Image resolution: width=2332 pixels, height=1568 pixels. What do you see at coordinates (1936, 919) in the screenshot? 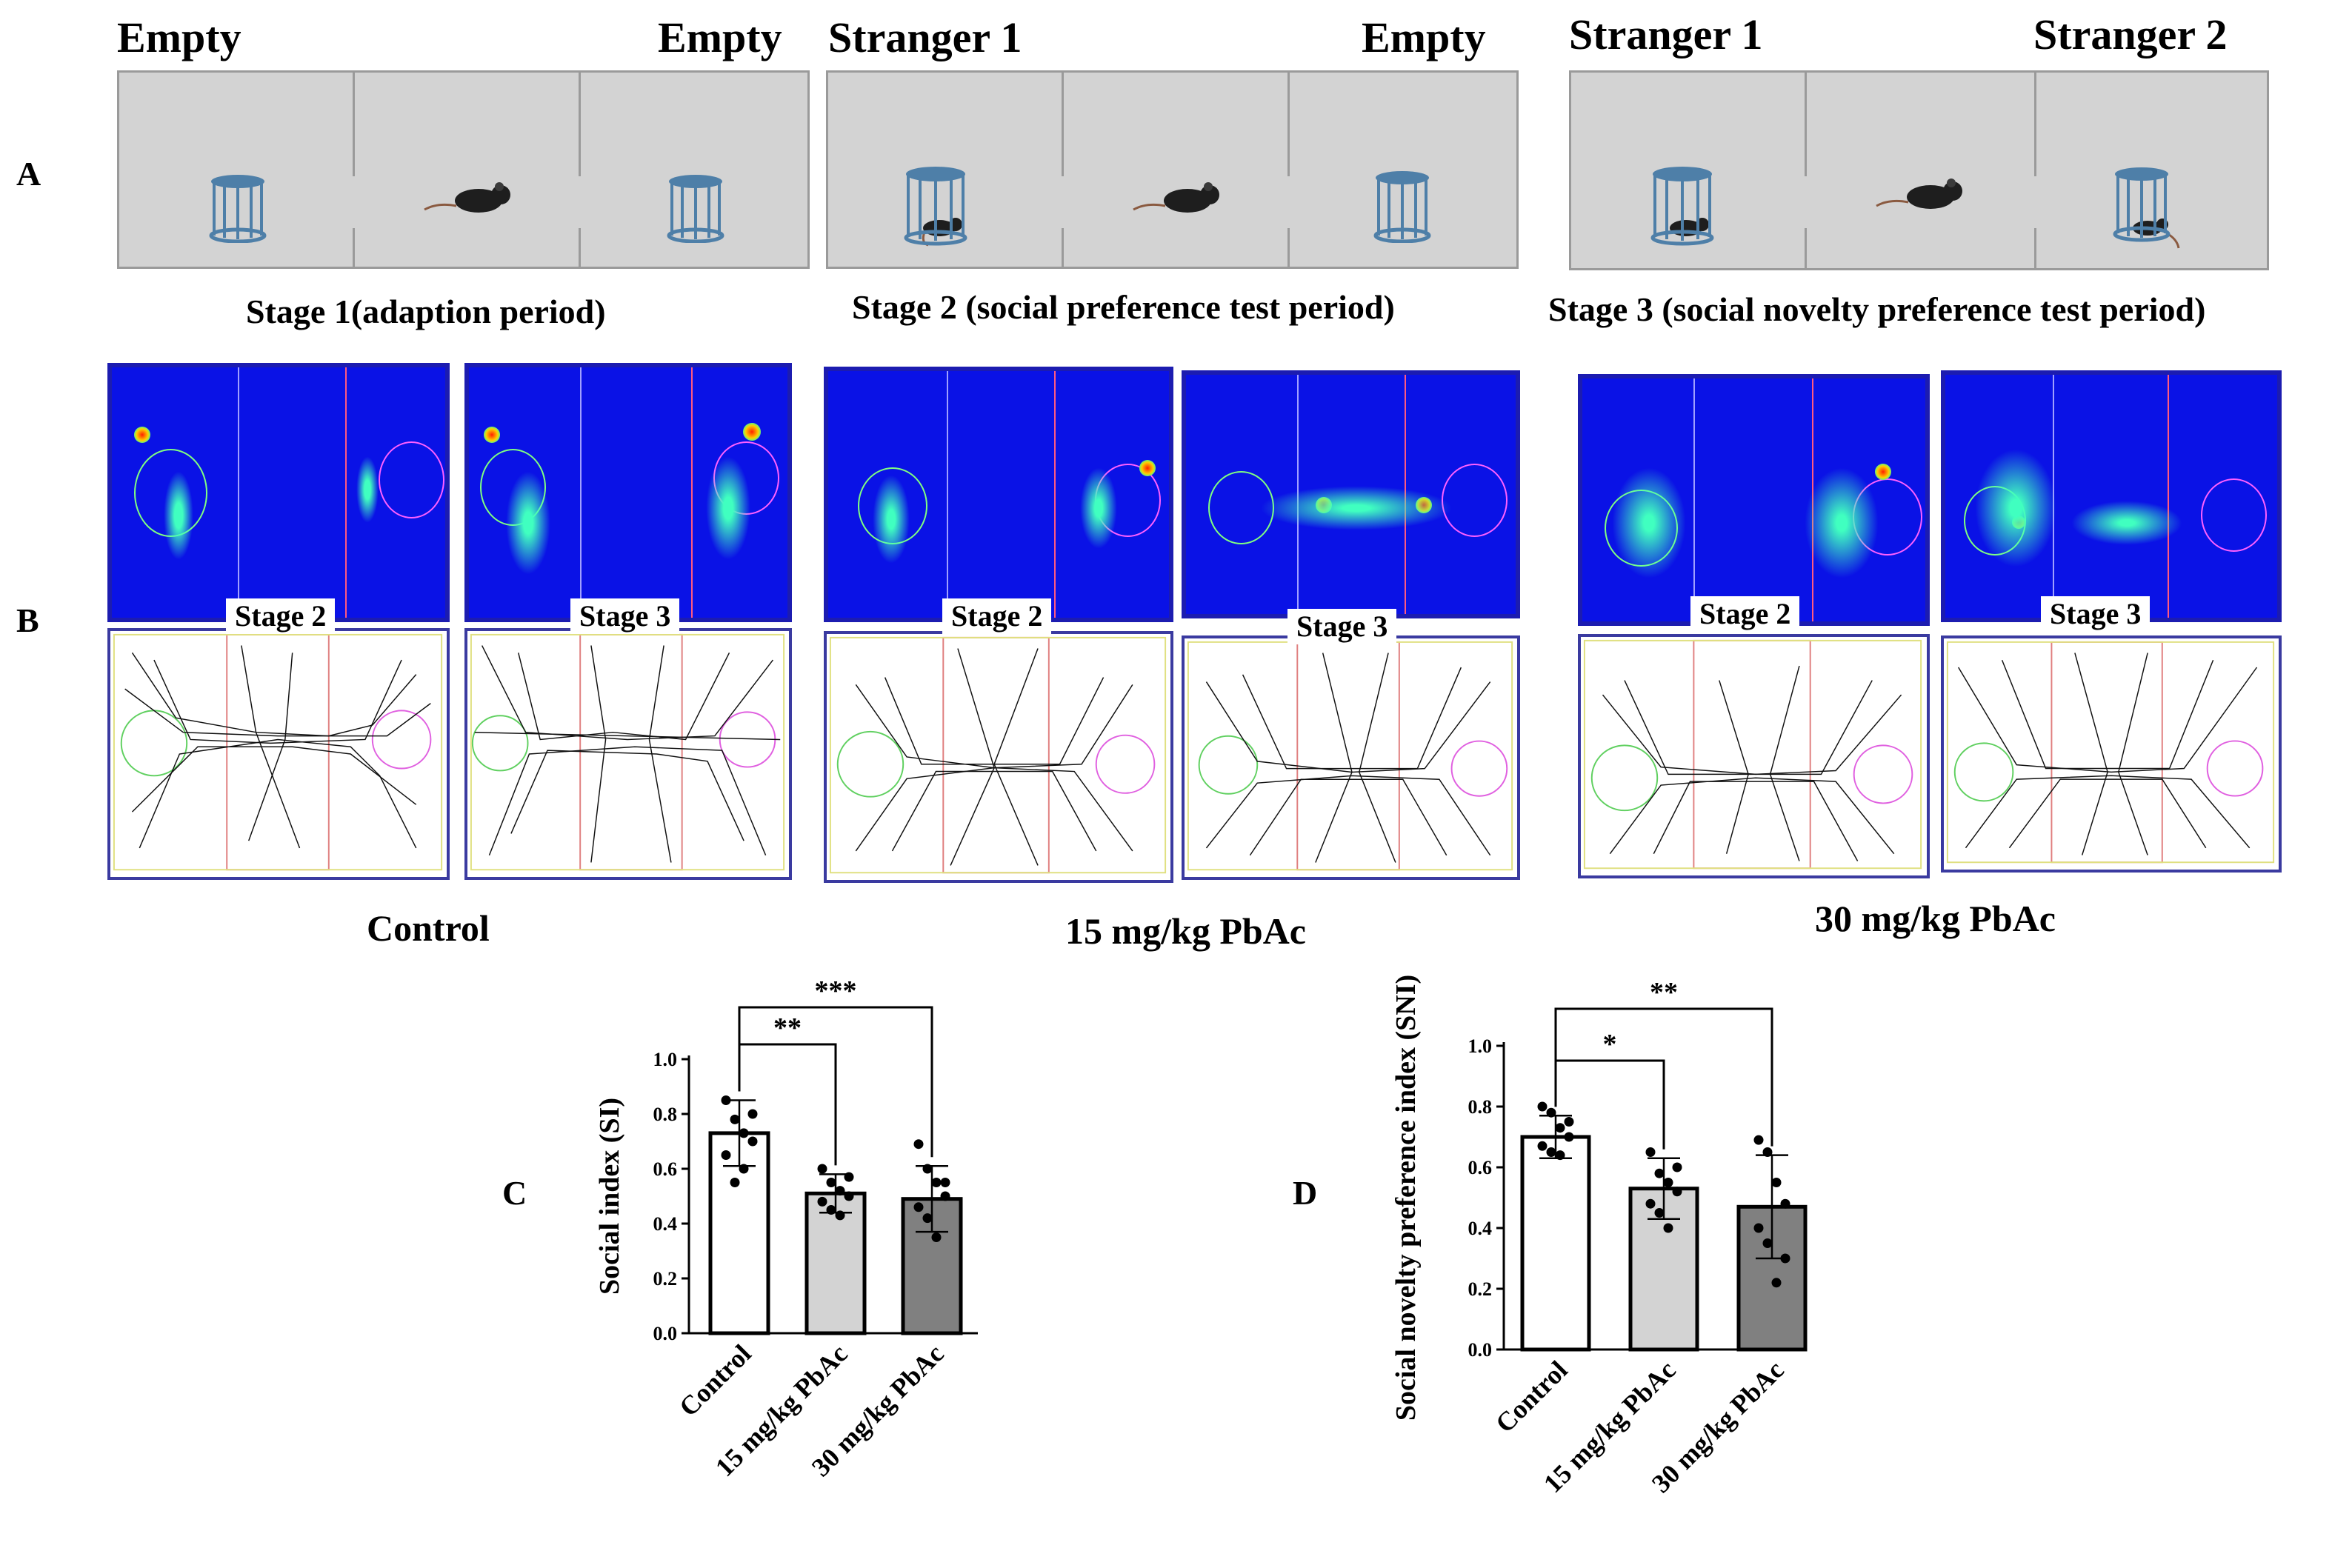
I see `group-label-30mg: 30 mg/kg PbAc` at bounding box center [1936, 919].